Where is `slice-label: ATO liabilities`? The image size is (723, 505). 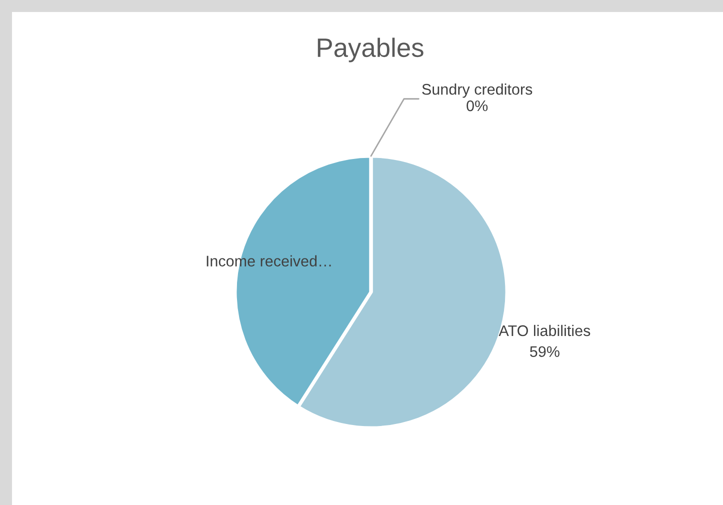 slice-label: ATO liabilities is located at coordinates (544, 330).